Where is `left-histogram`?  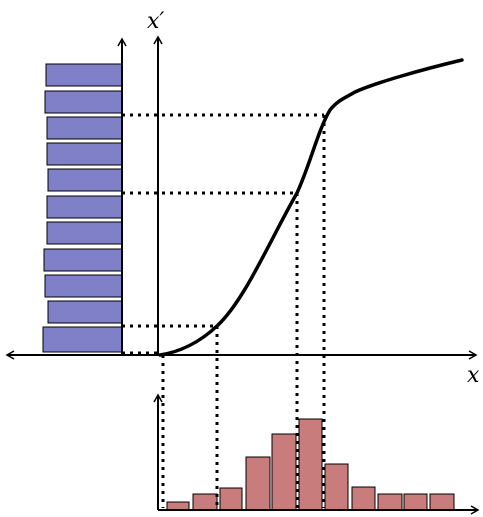
left-histogram is located at coordinates (82, 208).